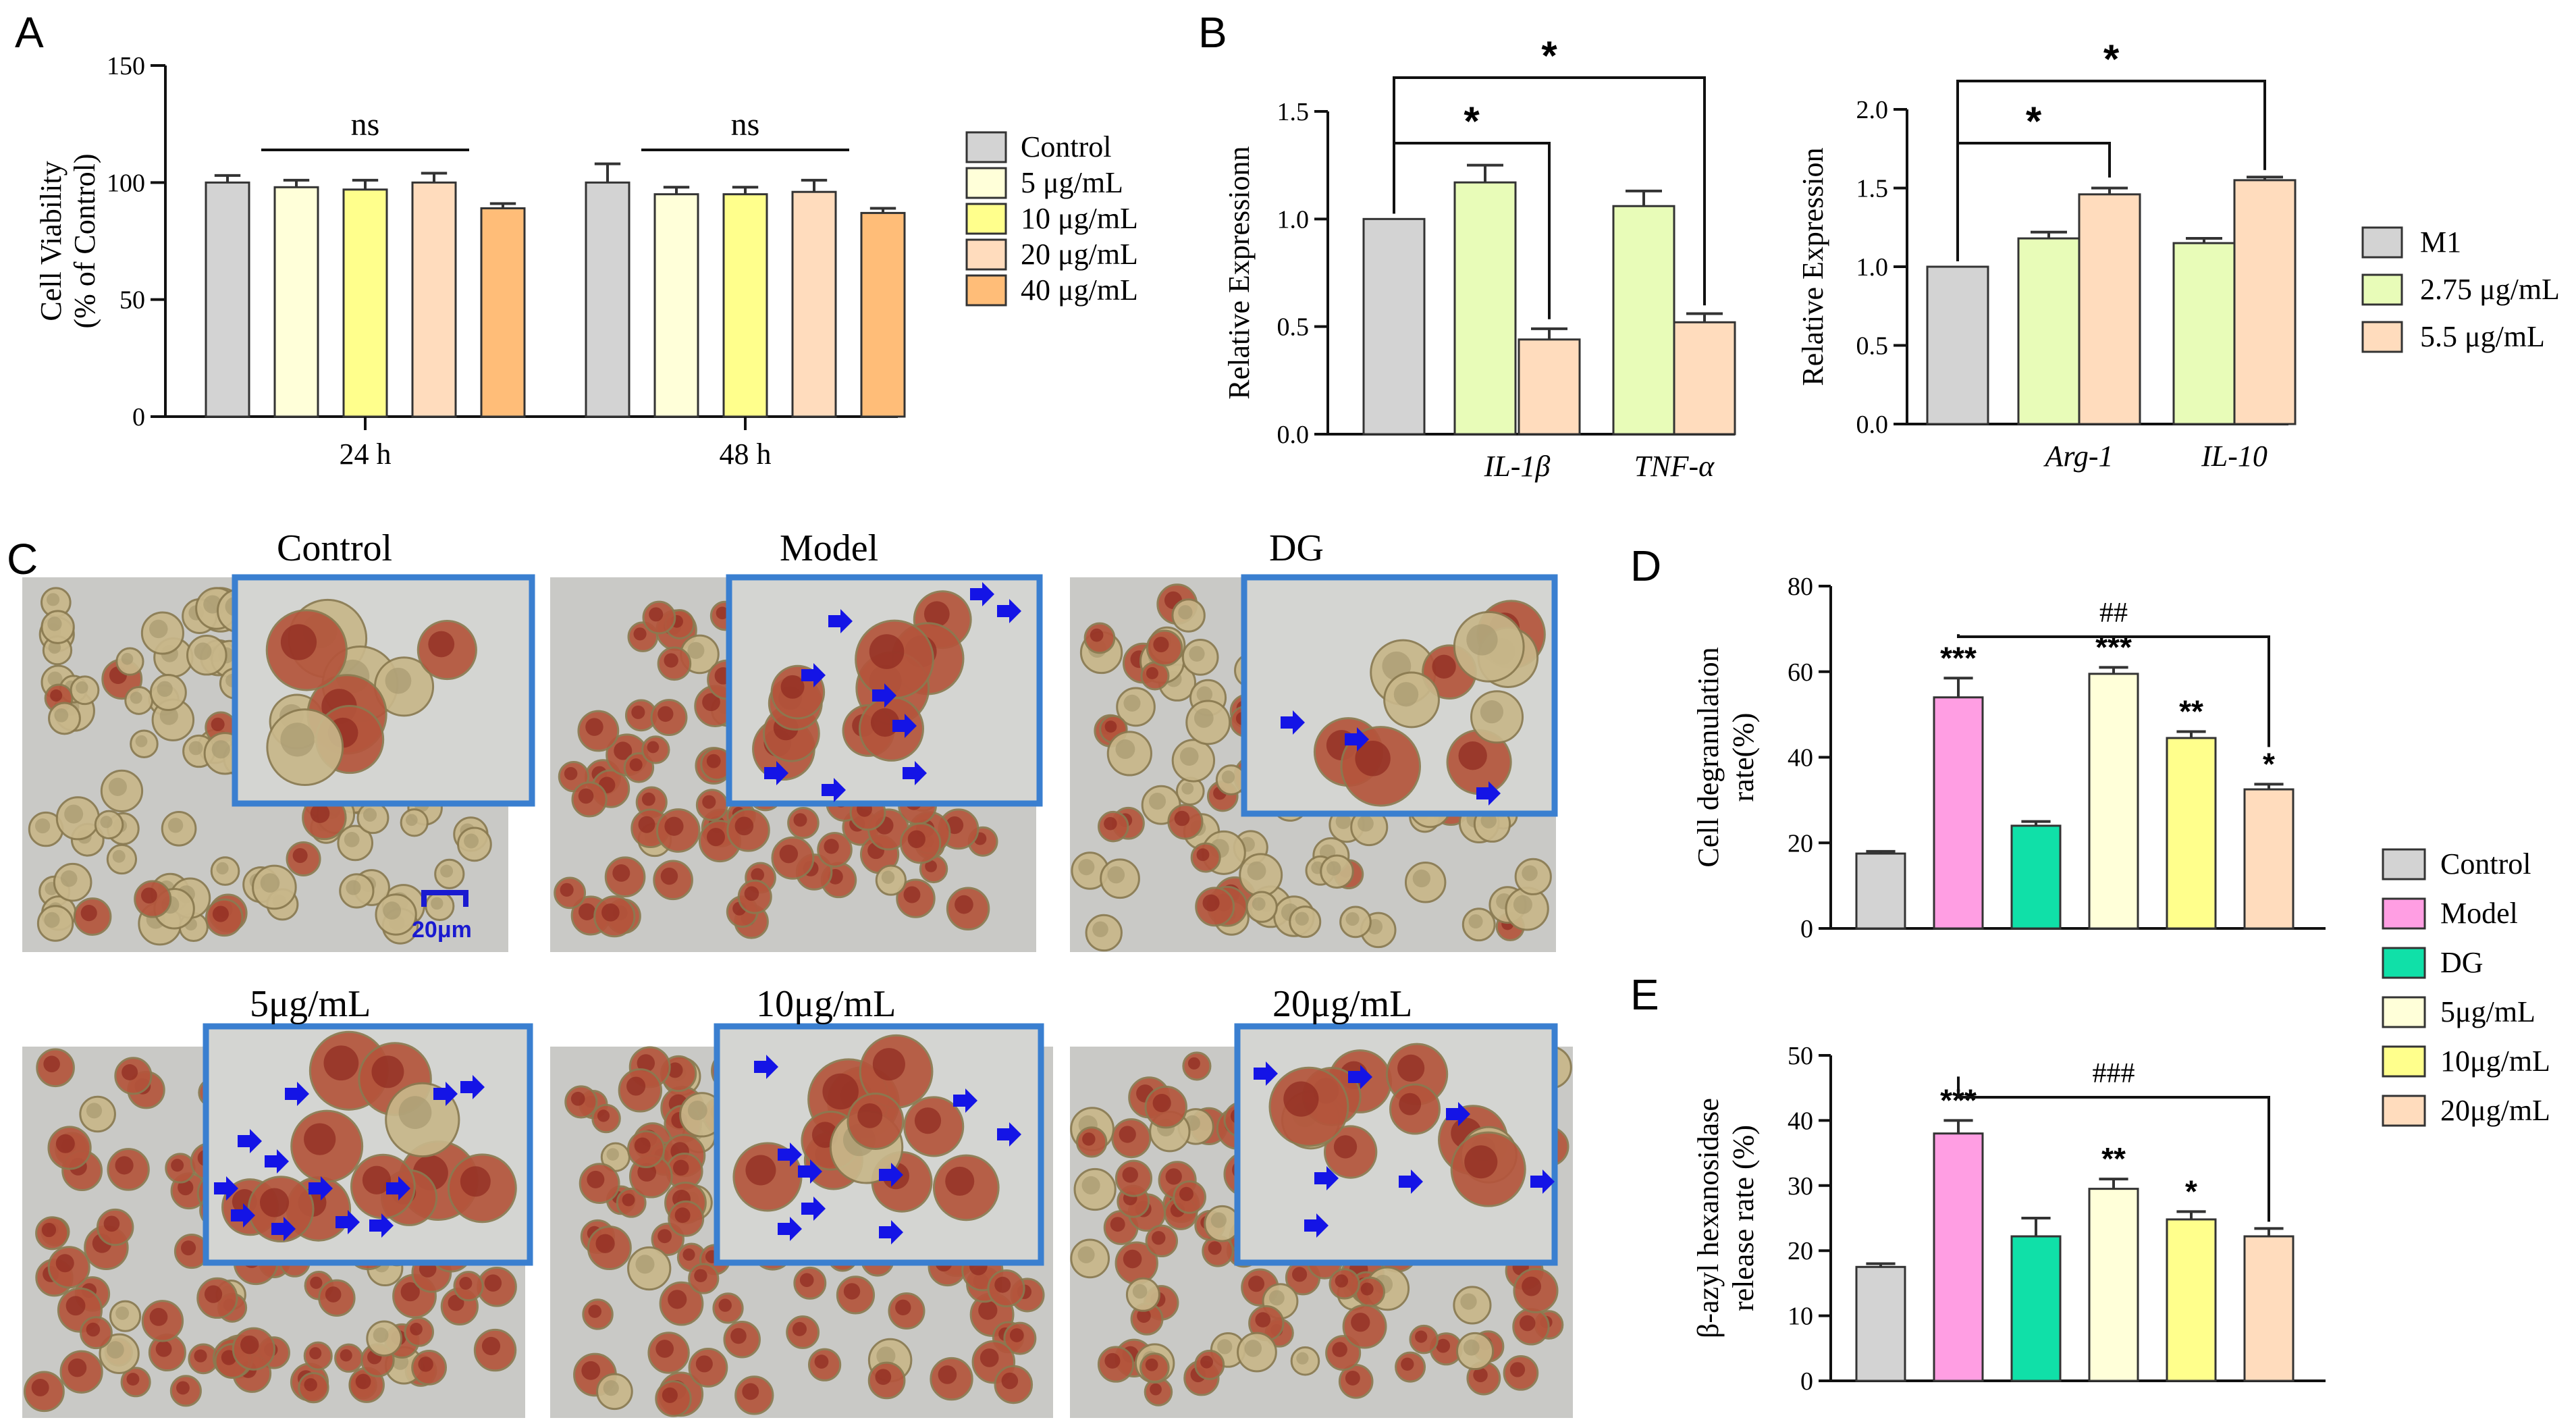  Describe the element at coordinates (2488, 1011) in the screenshot. I see `legend-label: 5μg/mL` at that location.